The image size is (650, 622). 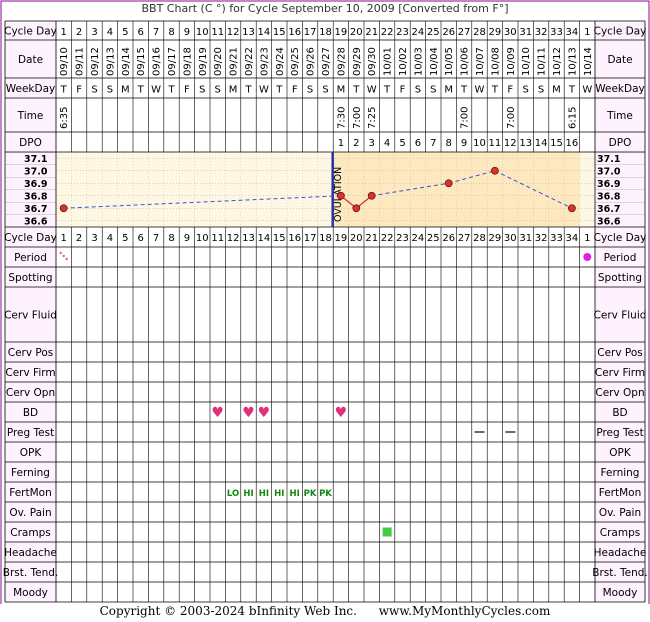 What do you see at coordinates (30, 143) in the screenshot?
I see `row-label-dpo: DPO` at bounding box center [30, 143].